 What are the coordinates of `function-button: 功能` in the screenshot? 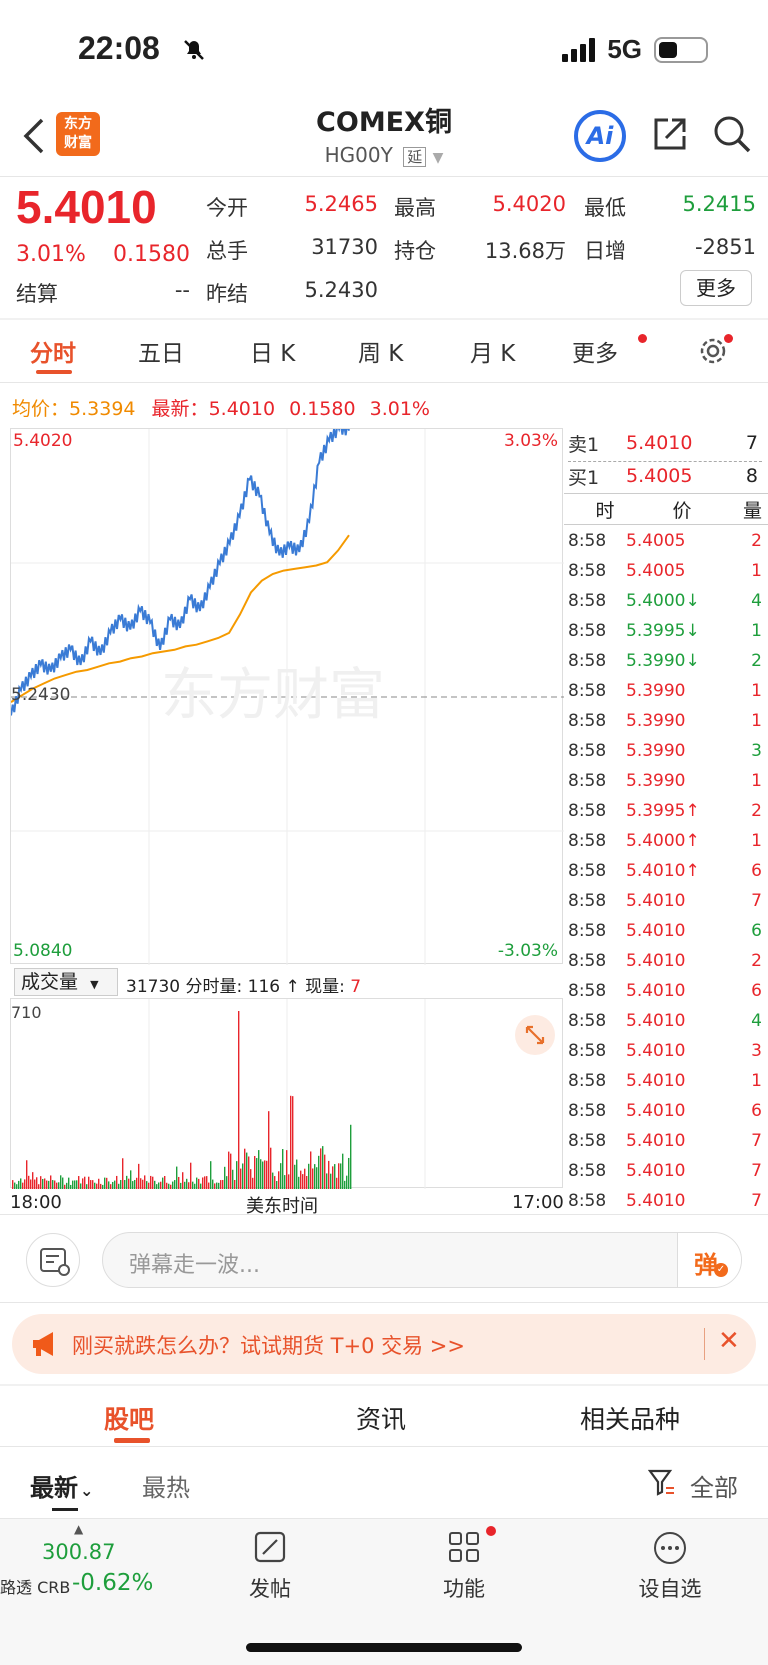 It's located at (464, 1566).